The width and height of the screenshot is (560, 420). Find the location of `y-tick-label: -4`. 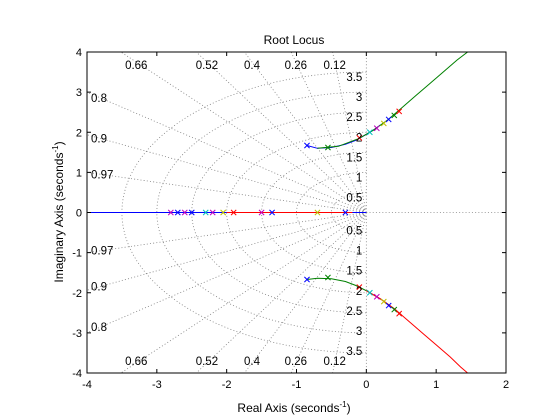

y-tick-label: -4 is located at coordinates (77, 374).